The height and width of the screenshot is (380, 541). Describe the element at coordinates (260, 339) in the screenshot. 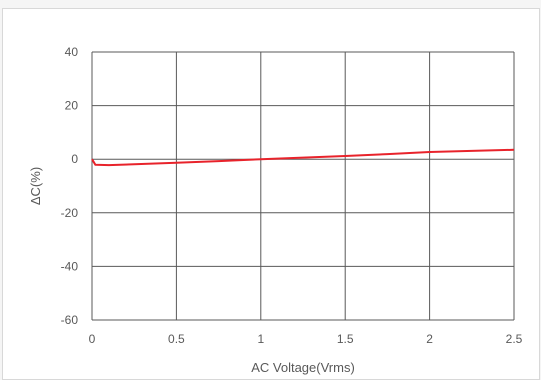

I see `x-tick-label: 1` at that location.